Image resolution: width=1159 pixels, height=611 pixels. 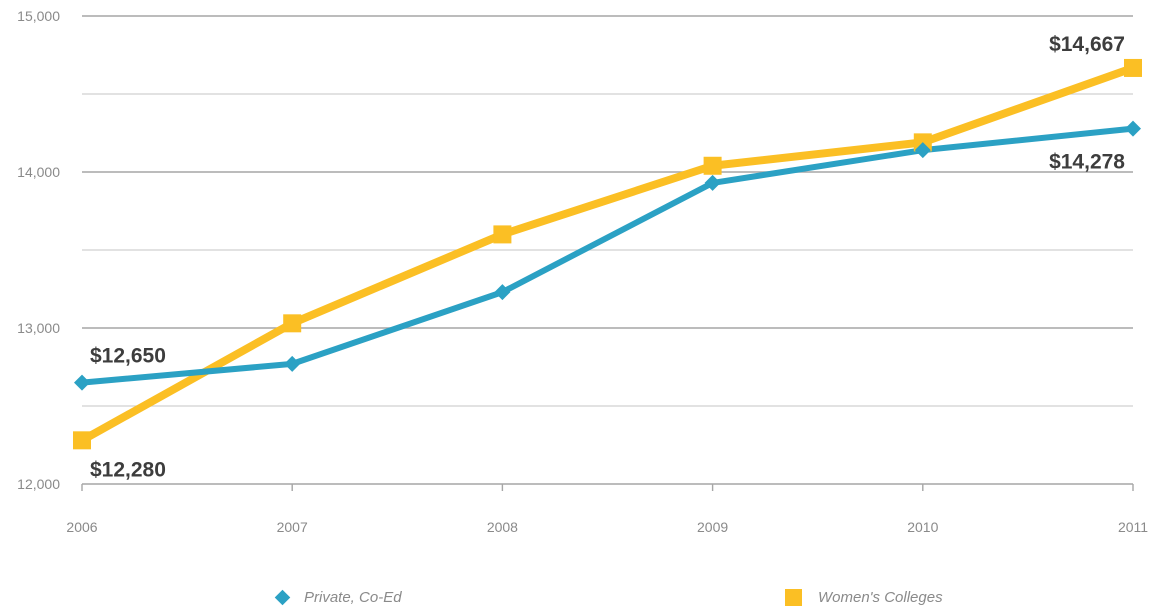 I want to click on data-label: $14,278, so click(x=1087, y=162).